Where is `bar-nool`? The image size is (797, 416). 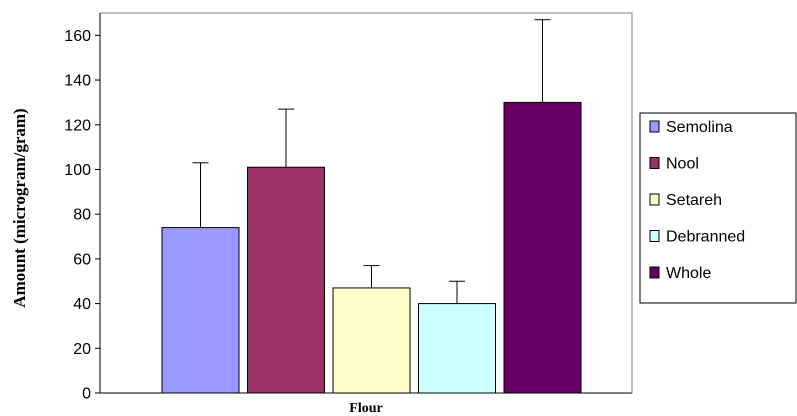 bar-nool is located at coordinates (286, 280).